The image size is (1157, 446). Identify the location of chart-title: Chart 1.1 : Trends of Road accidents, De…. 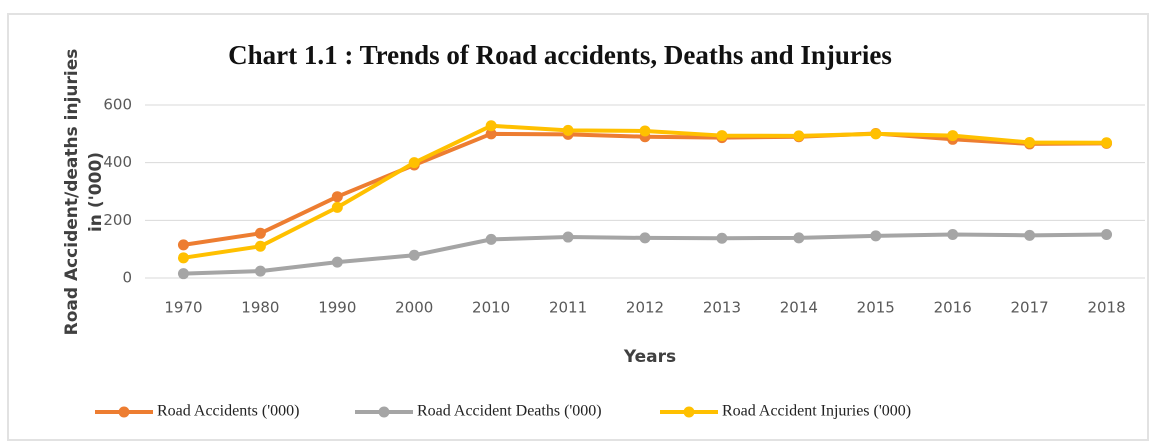
(560, 55).